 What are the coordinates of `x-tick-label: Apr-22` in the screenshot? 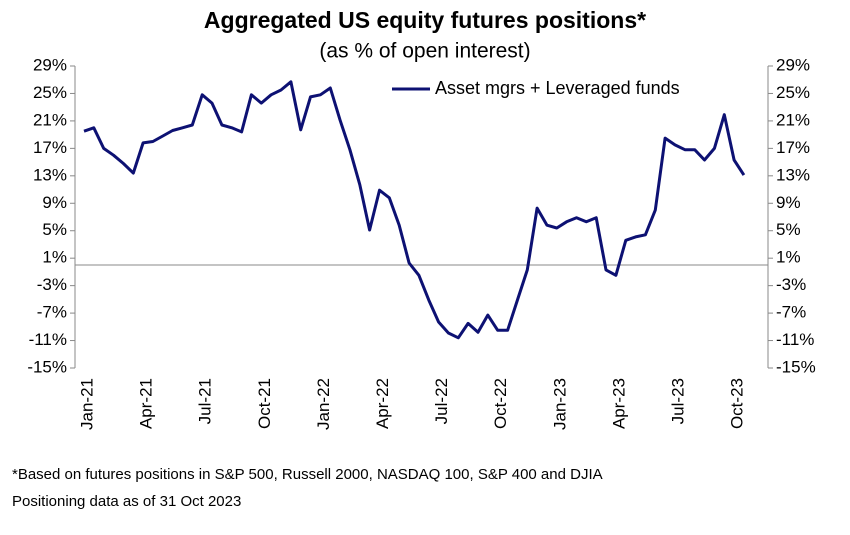 It's located at (382, 403).